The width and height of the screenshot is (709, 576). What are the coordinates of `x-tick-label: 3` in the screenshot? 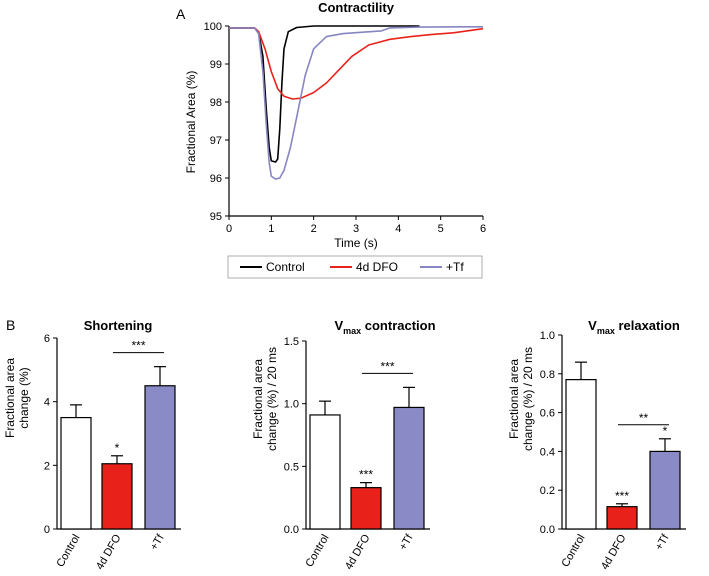 It's located at (356, 229).